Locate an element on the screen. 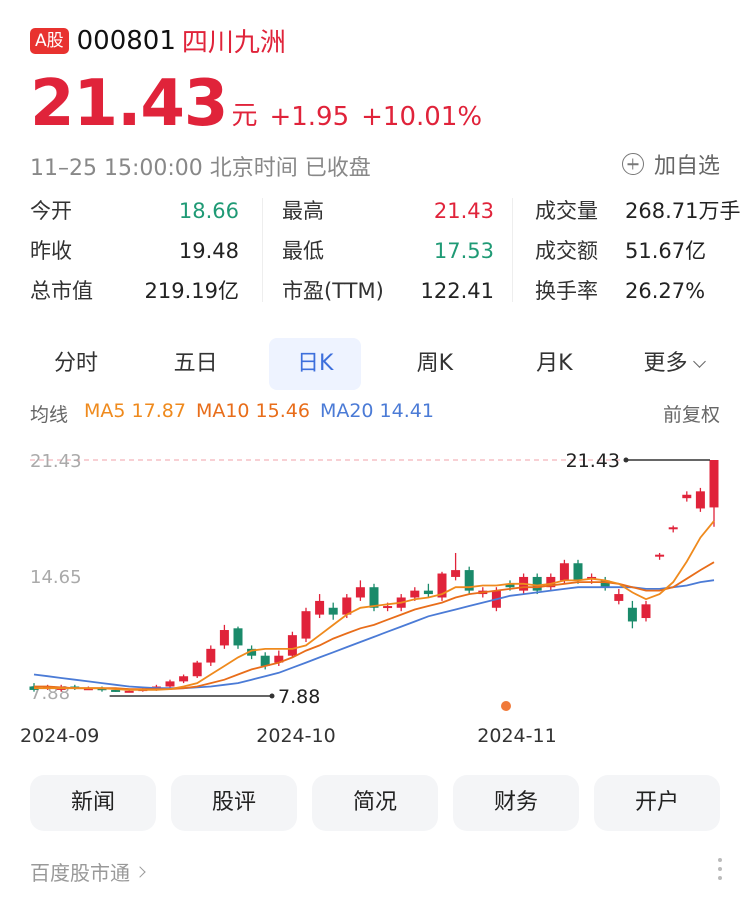  nav-button-4: 开户 is located at coordinates (657, 803).